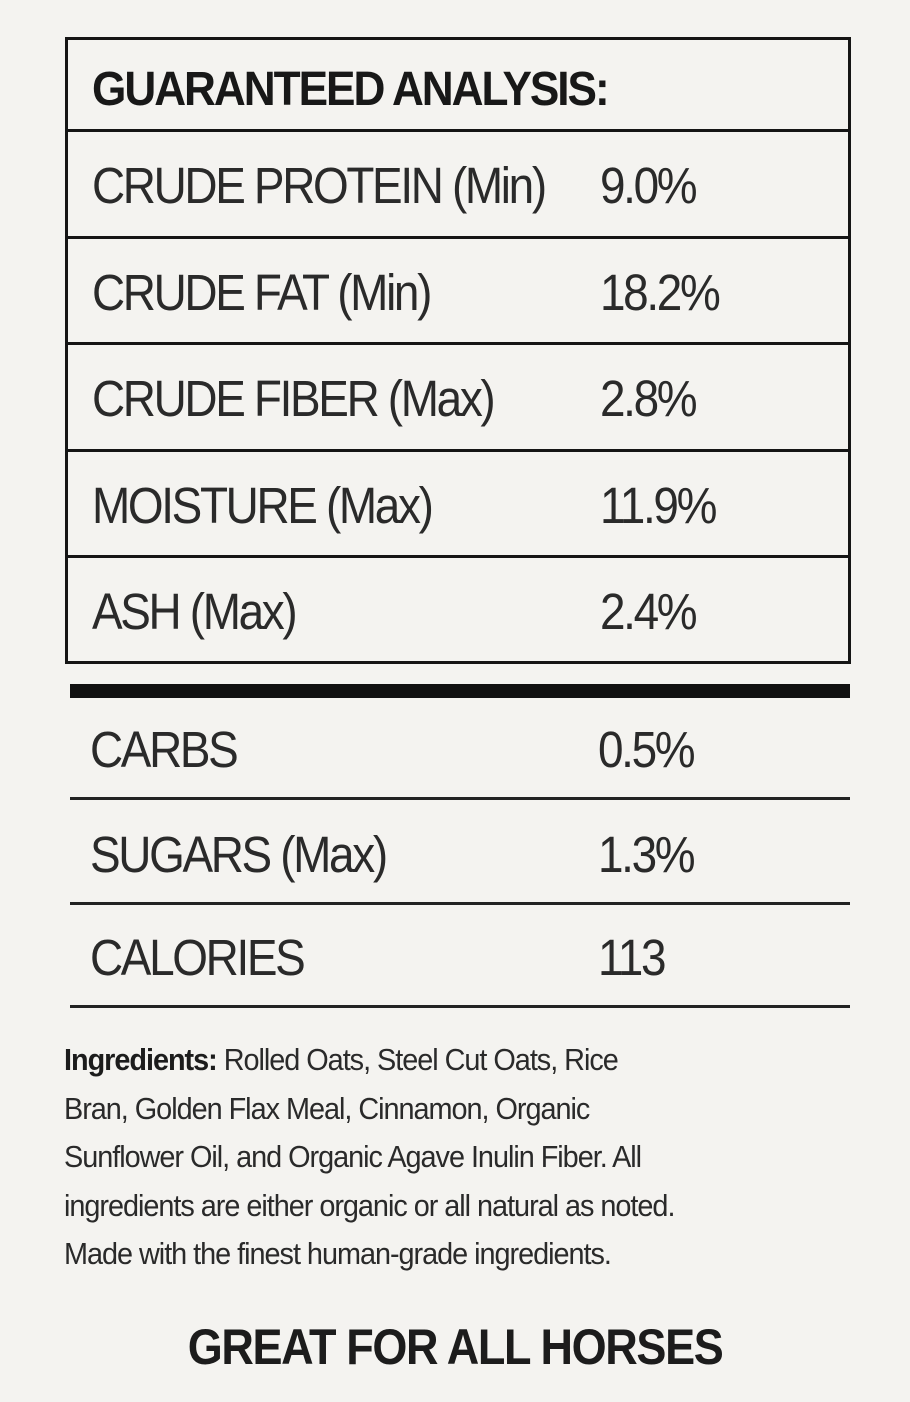 The width and height of the screenshot is (910, 1402). I want to click on row-label: CARBS, so click(164, 749).